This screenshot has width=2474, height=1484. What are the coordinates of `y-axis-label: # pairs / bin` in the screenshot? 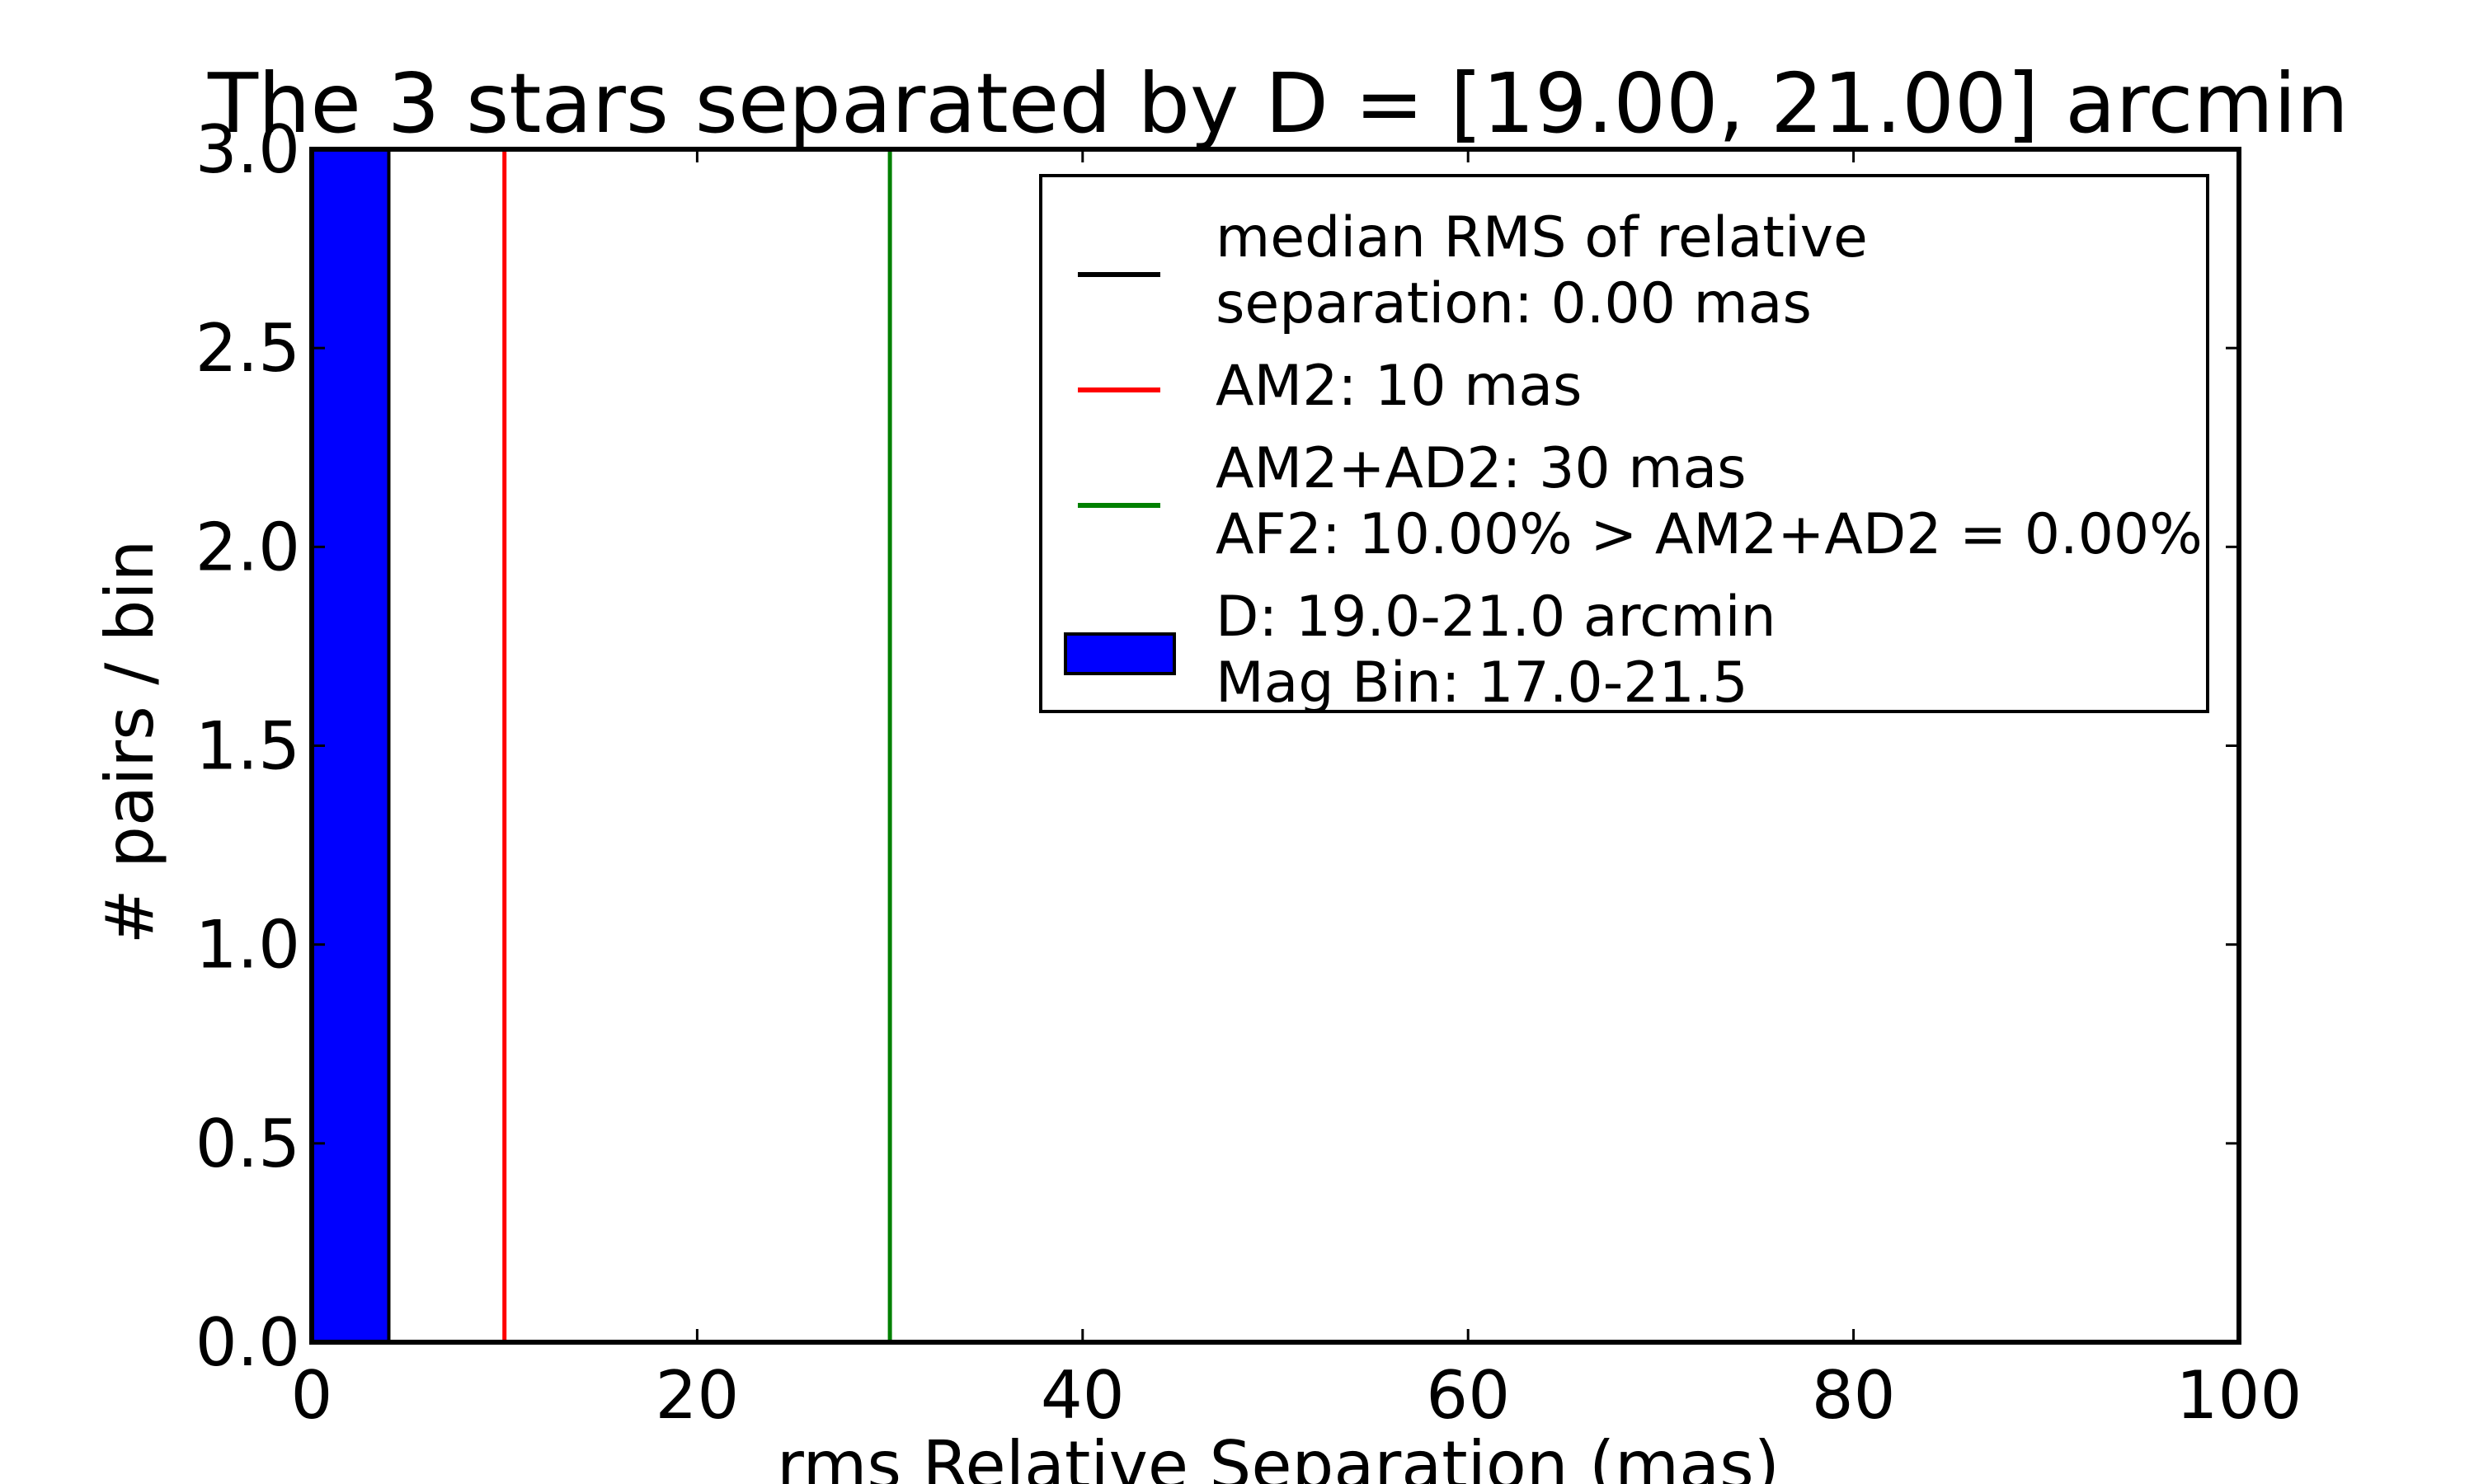 It's located at (130, 742).